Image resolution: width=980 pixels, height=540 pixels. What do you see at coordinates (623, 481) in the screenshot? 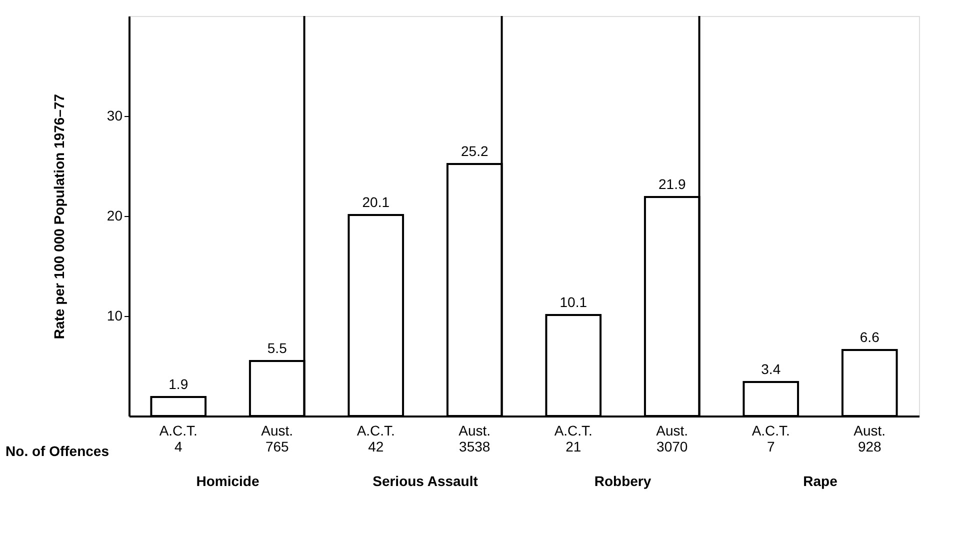
I see `text: Robbery` at bounding box center [623, 481].